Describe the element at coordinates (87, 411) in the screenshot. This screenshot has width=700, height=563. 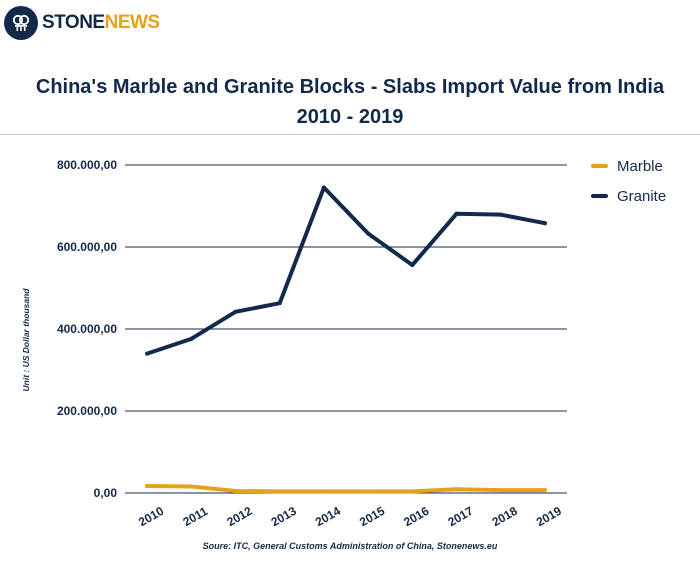
I see `y-tick-label: 200.000,00` at that location.